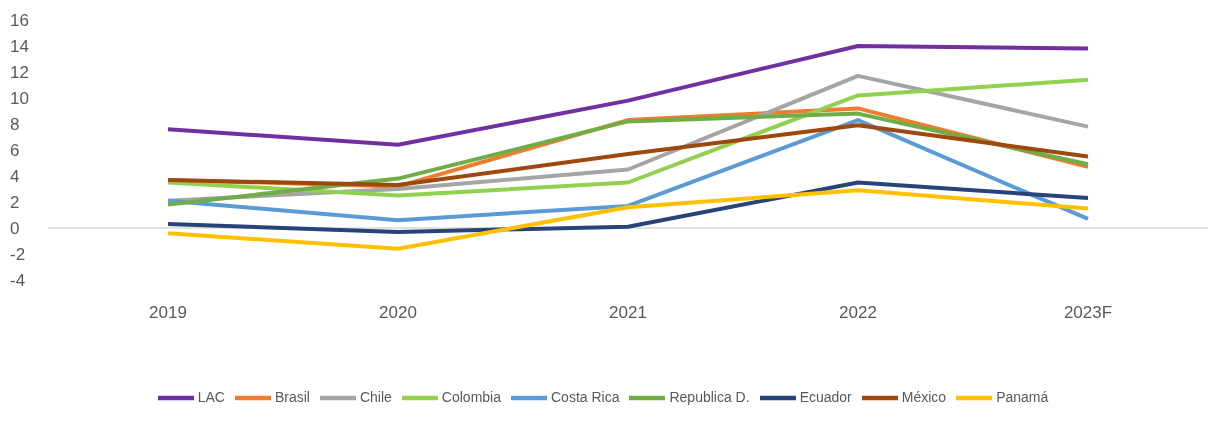  I want to click on y-tick-label: 8, so click(15, 125).